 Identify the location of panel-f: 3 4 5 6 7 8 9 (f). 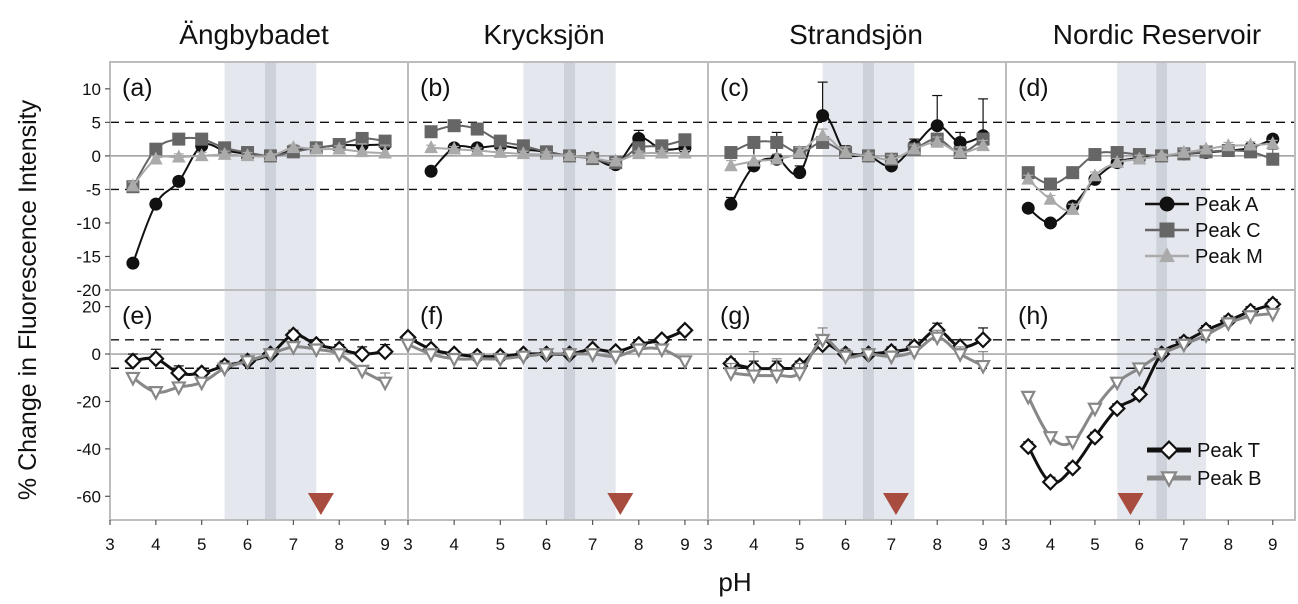
(554, 421).